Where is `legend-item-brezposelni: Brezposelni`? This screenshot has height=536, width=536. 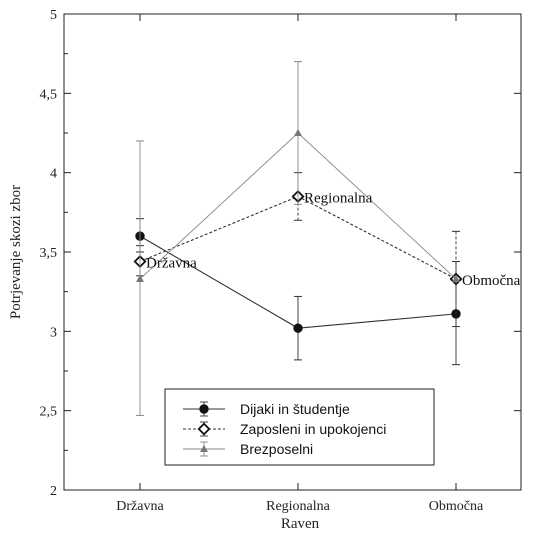
legend-item-brezposelni: Brezposelni is located at coordinates (248, 449).